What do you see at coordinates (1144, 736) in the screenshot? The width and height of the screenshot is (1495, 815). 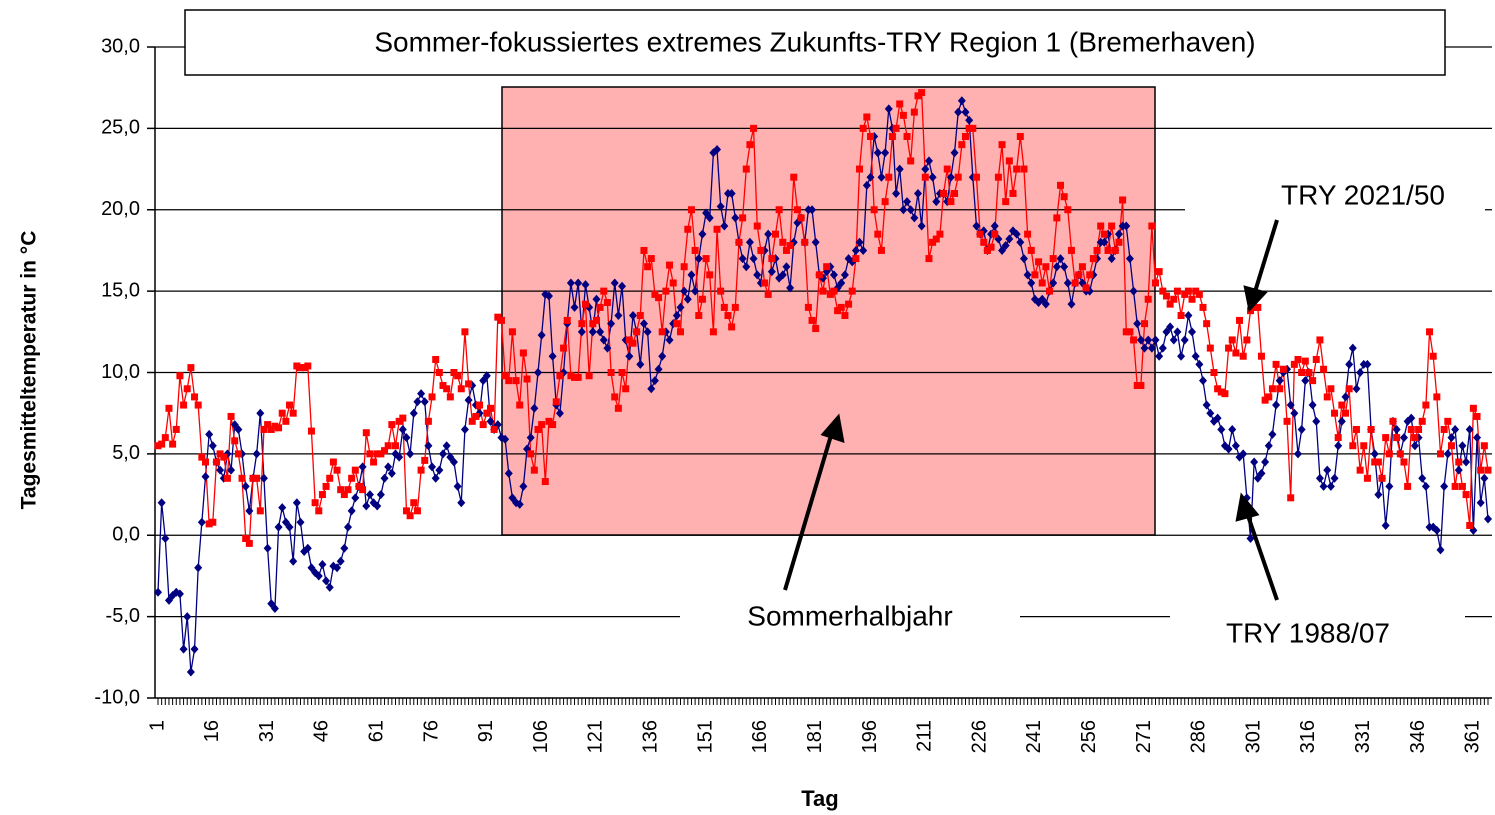 I see `x-tick-label: 271` at bounding box center [1144, 736].